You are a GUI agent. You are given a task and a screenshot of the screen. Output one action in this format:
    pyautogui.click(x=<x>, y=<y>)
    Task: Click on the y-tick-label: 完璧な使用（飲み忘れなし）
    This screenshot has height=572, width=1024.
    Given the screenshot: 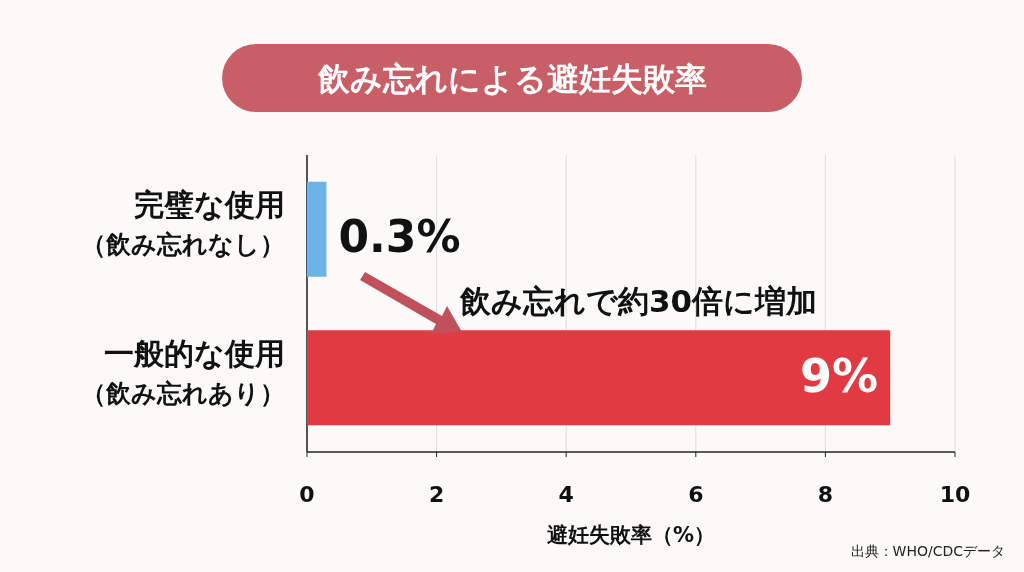 What is the action you would take?
    pyautogui.click(x=183, y=223)
    